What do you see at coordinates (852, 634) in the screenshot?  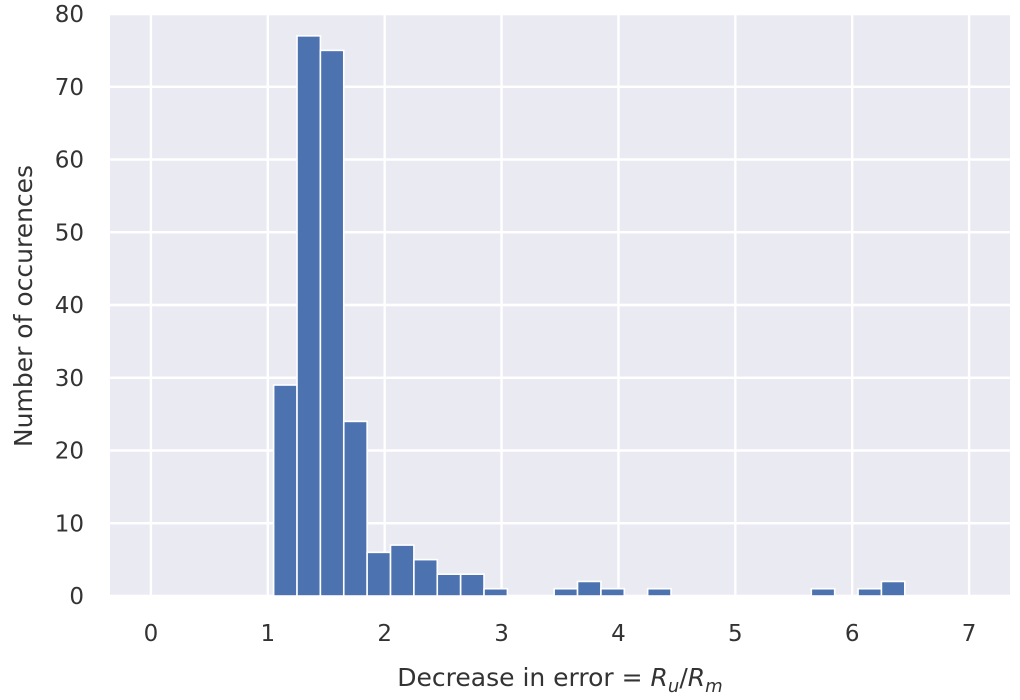 I see `x-tick-label: 6` at bounding box center [852, 634].